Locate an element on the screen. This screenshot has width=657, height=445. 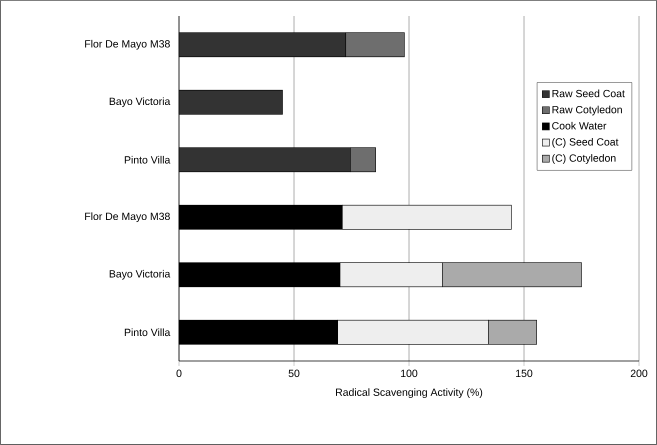
legend-label: Cook Water is located at coordinates (579, 126).